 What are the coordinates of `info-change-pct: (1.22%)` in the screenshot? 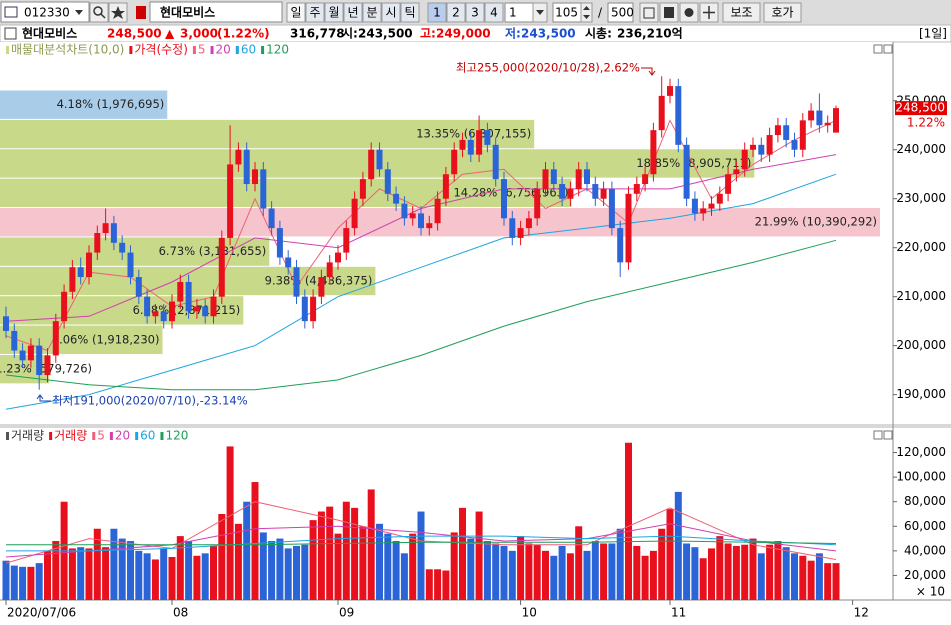 It's located at (243, 34).